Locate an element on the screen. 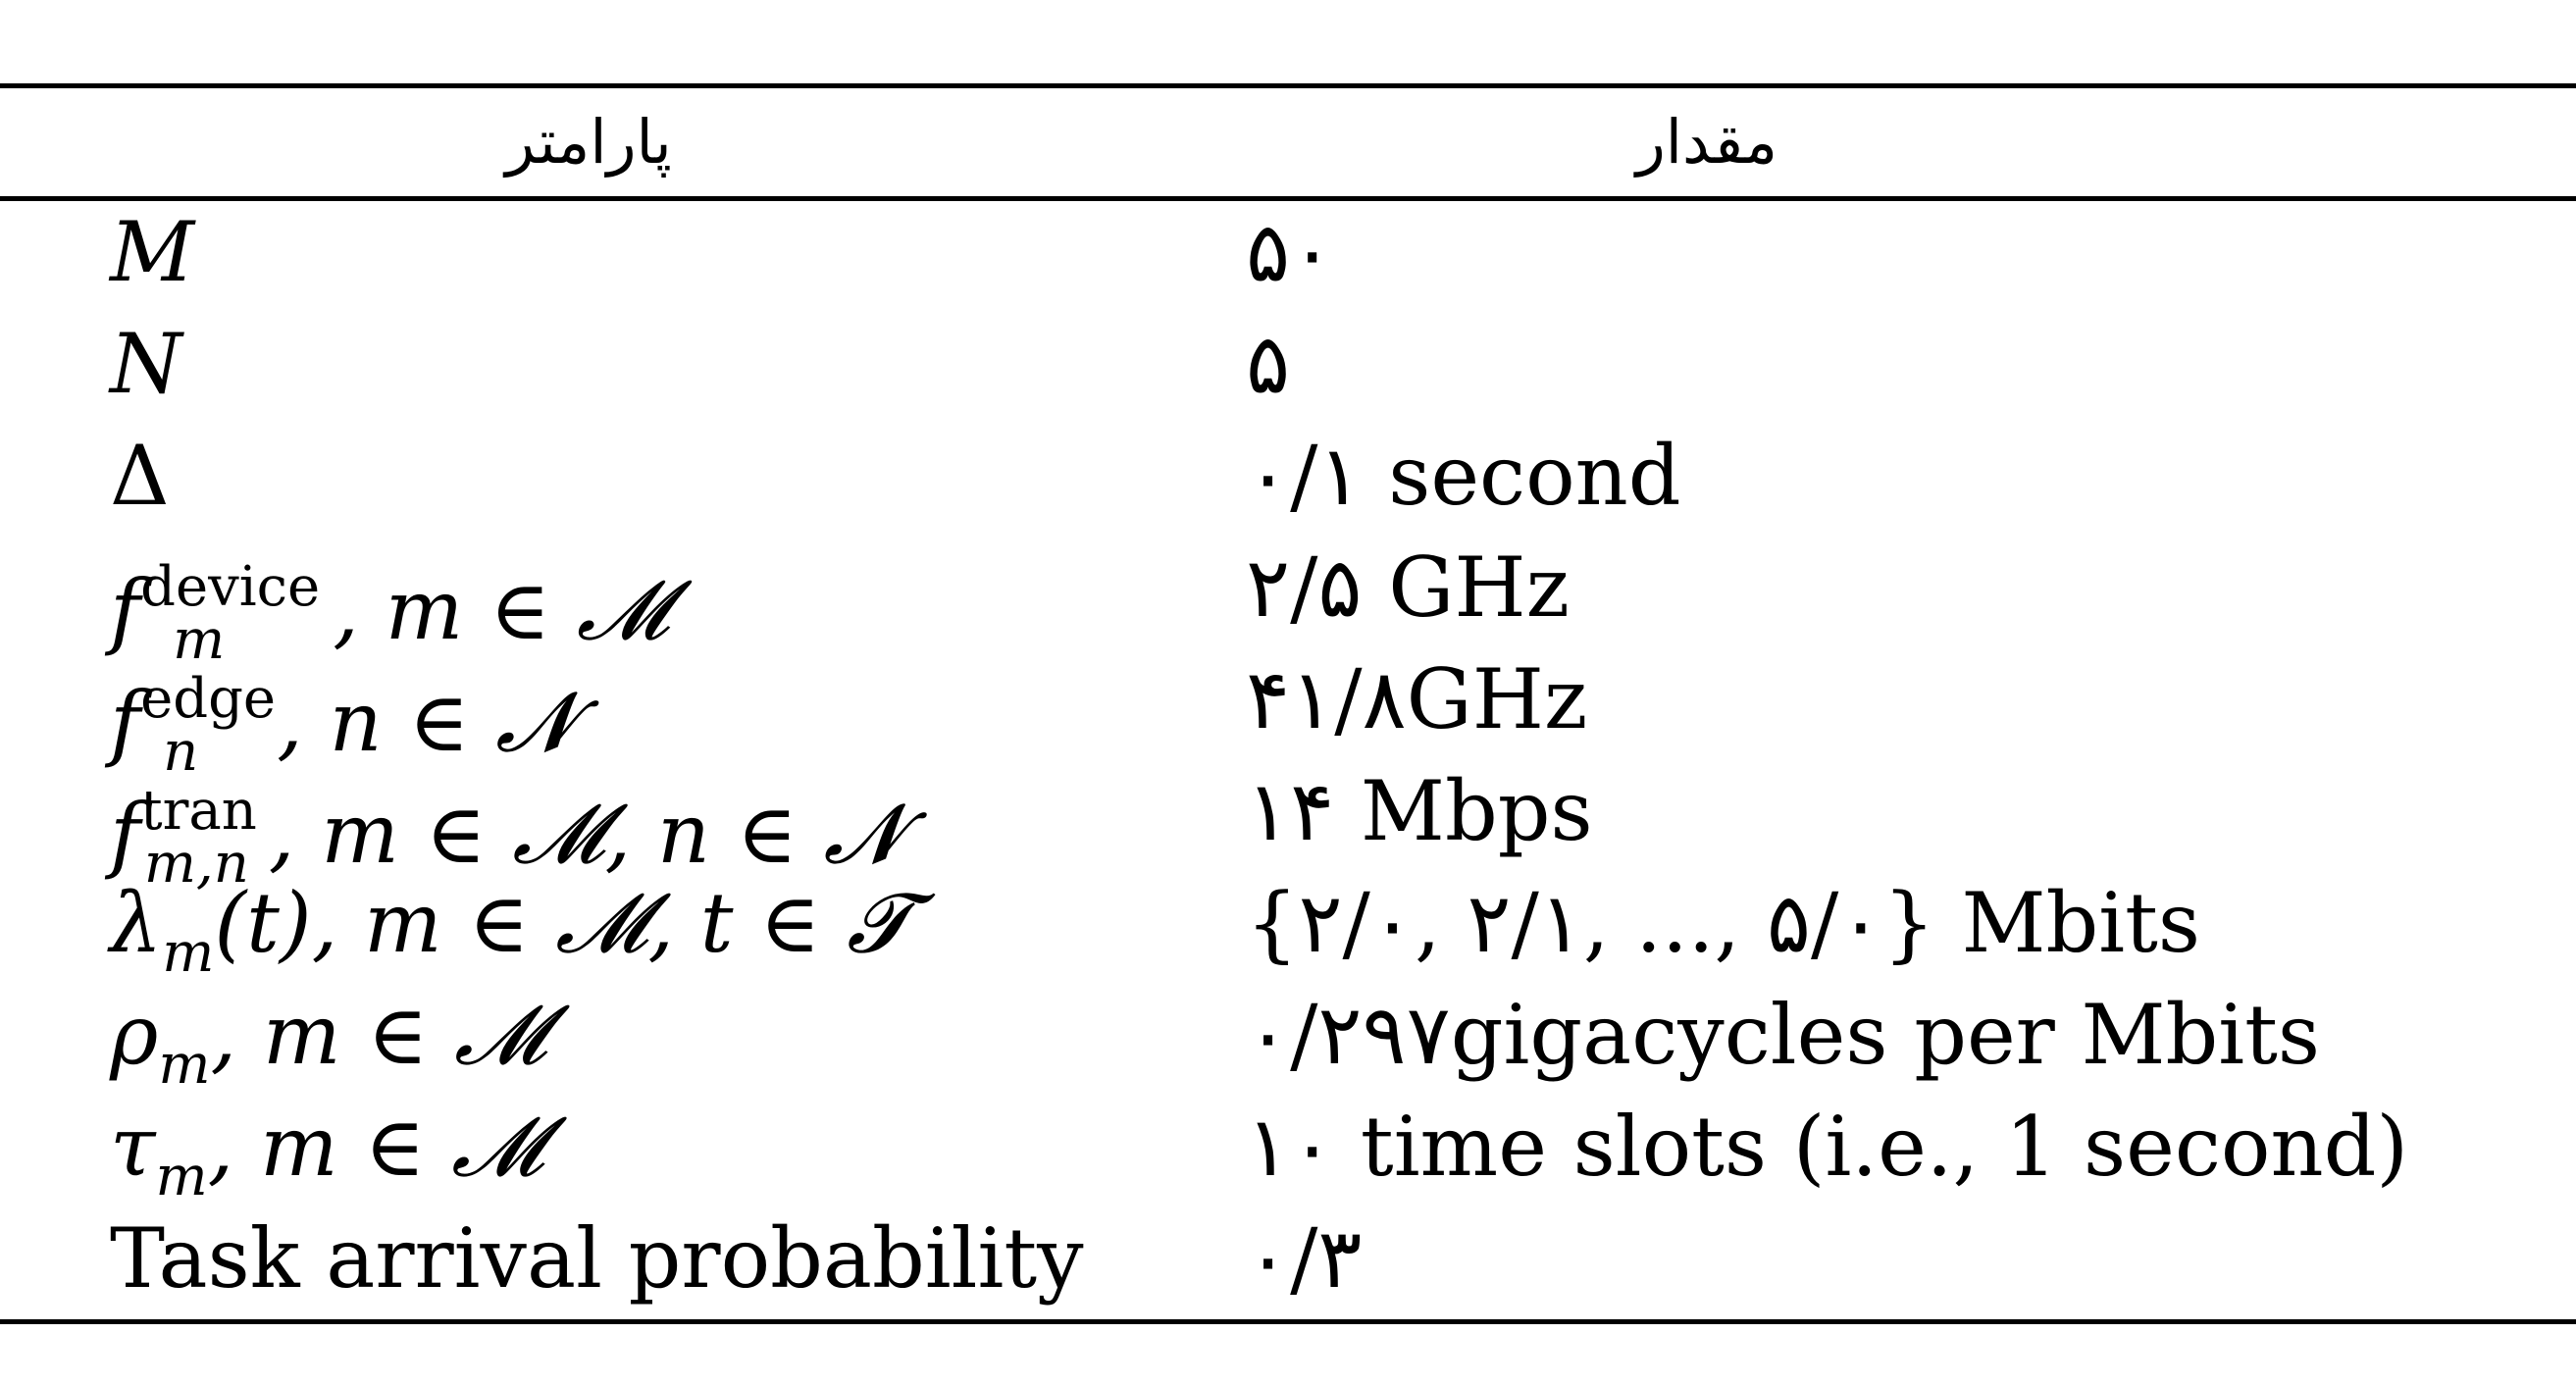  param-symbol: N is located at coordinates (146, 364).